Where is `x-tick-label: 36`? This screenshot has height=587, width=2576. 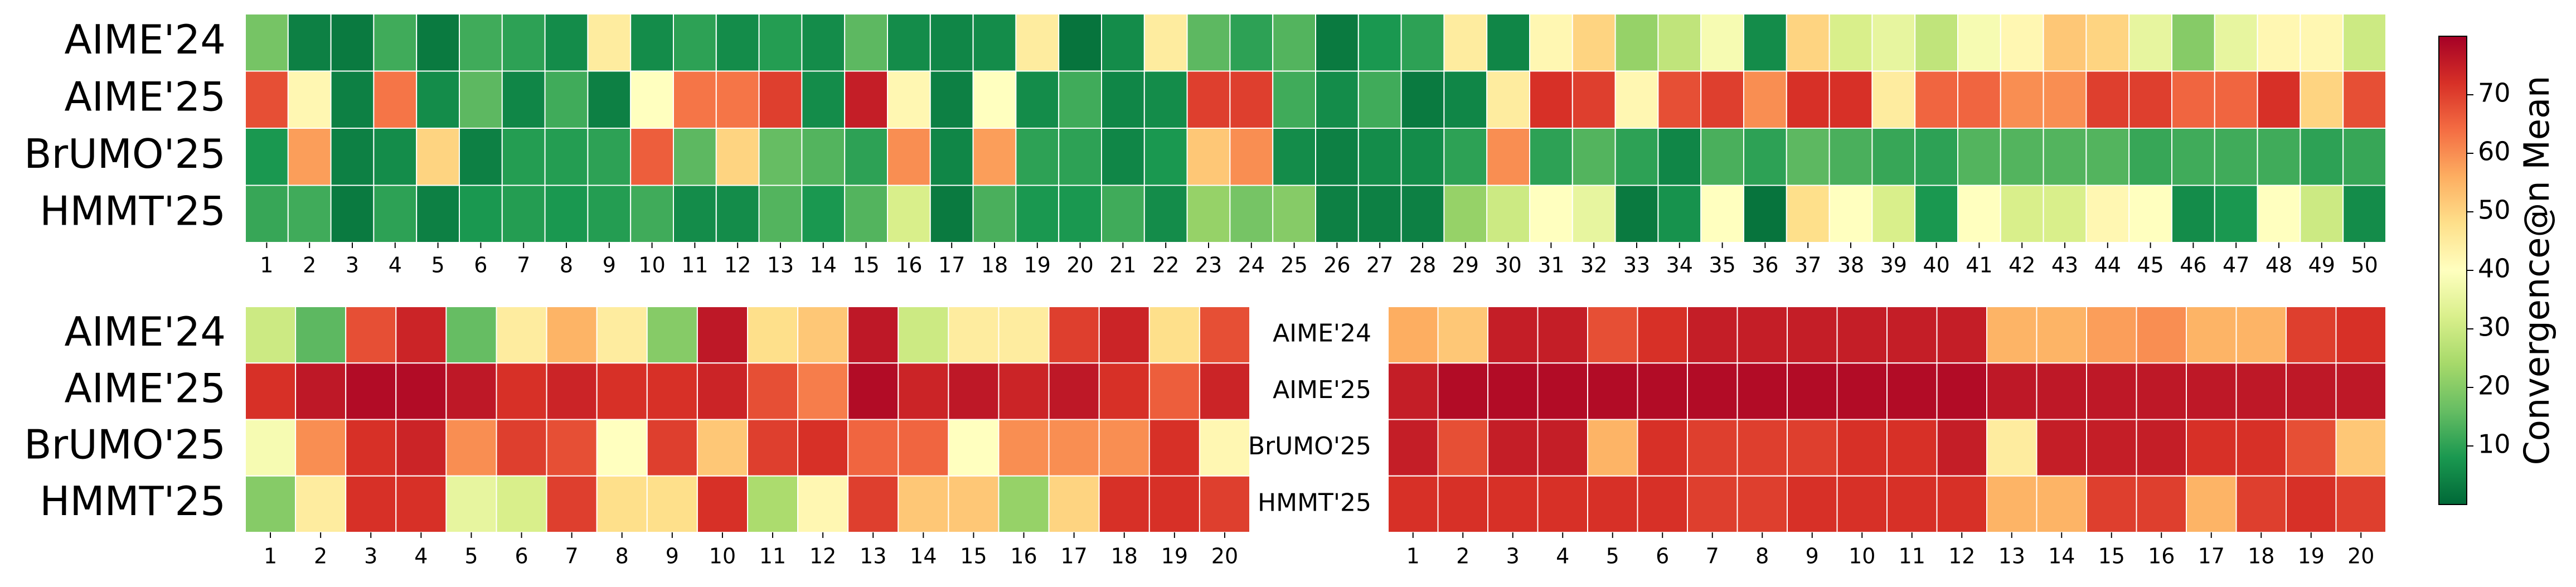
x-tick-label: 36 is located at coordinates (1765, 265).